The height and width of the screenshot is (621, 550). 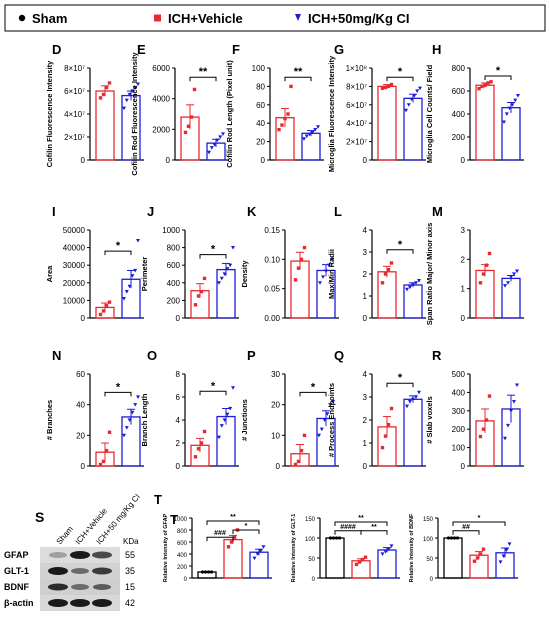 I want to click on y-tick-label-g: 4×10⁷, so click(x=356, y=123).